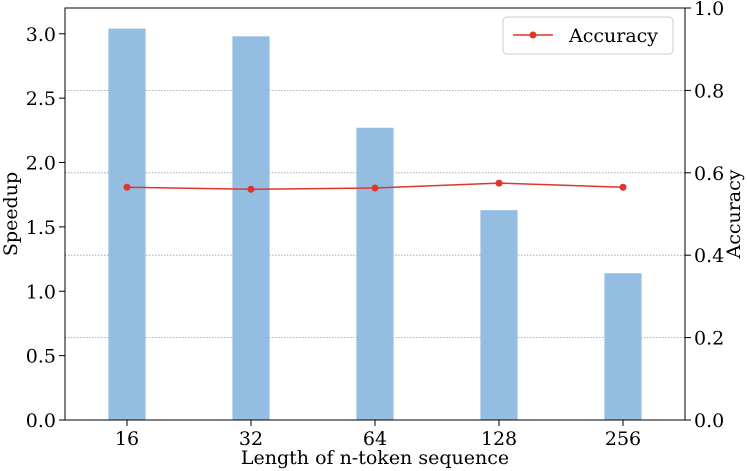 The image size is (747, 471). Describe the element at coordinates (709, 421) in the screenshot. I see `right-tick-label: 0.0` at that location.